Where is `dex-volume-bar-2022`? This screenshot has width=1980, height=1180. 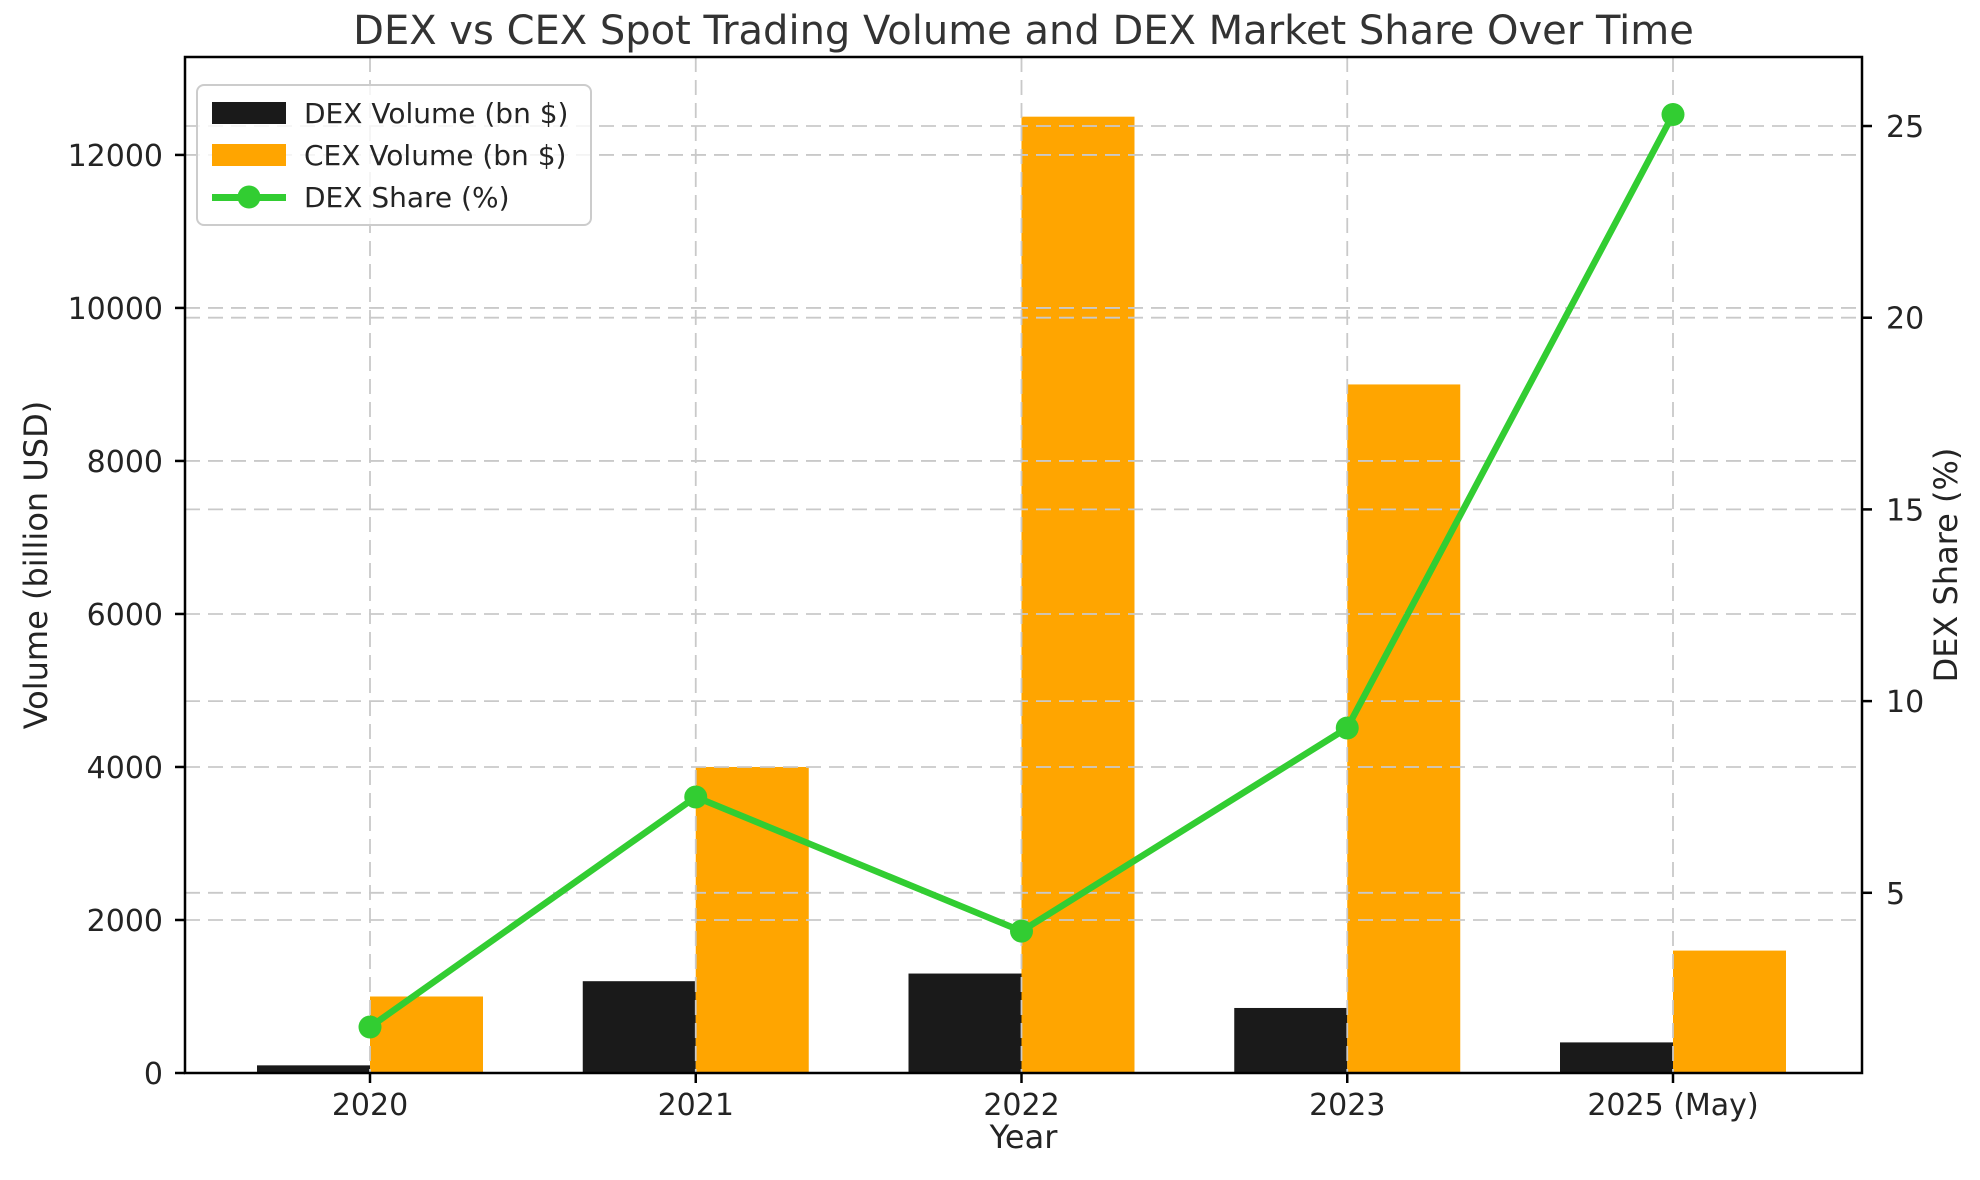
dex-volume-bar-2022 is located at coordinates (965, 1023).